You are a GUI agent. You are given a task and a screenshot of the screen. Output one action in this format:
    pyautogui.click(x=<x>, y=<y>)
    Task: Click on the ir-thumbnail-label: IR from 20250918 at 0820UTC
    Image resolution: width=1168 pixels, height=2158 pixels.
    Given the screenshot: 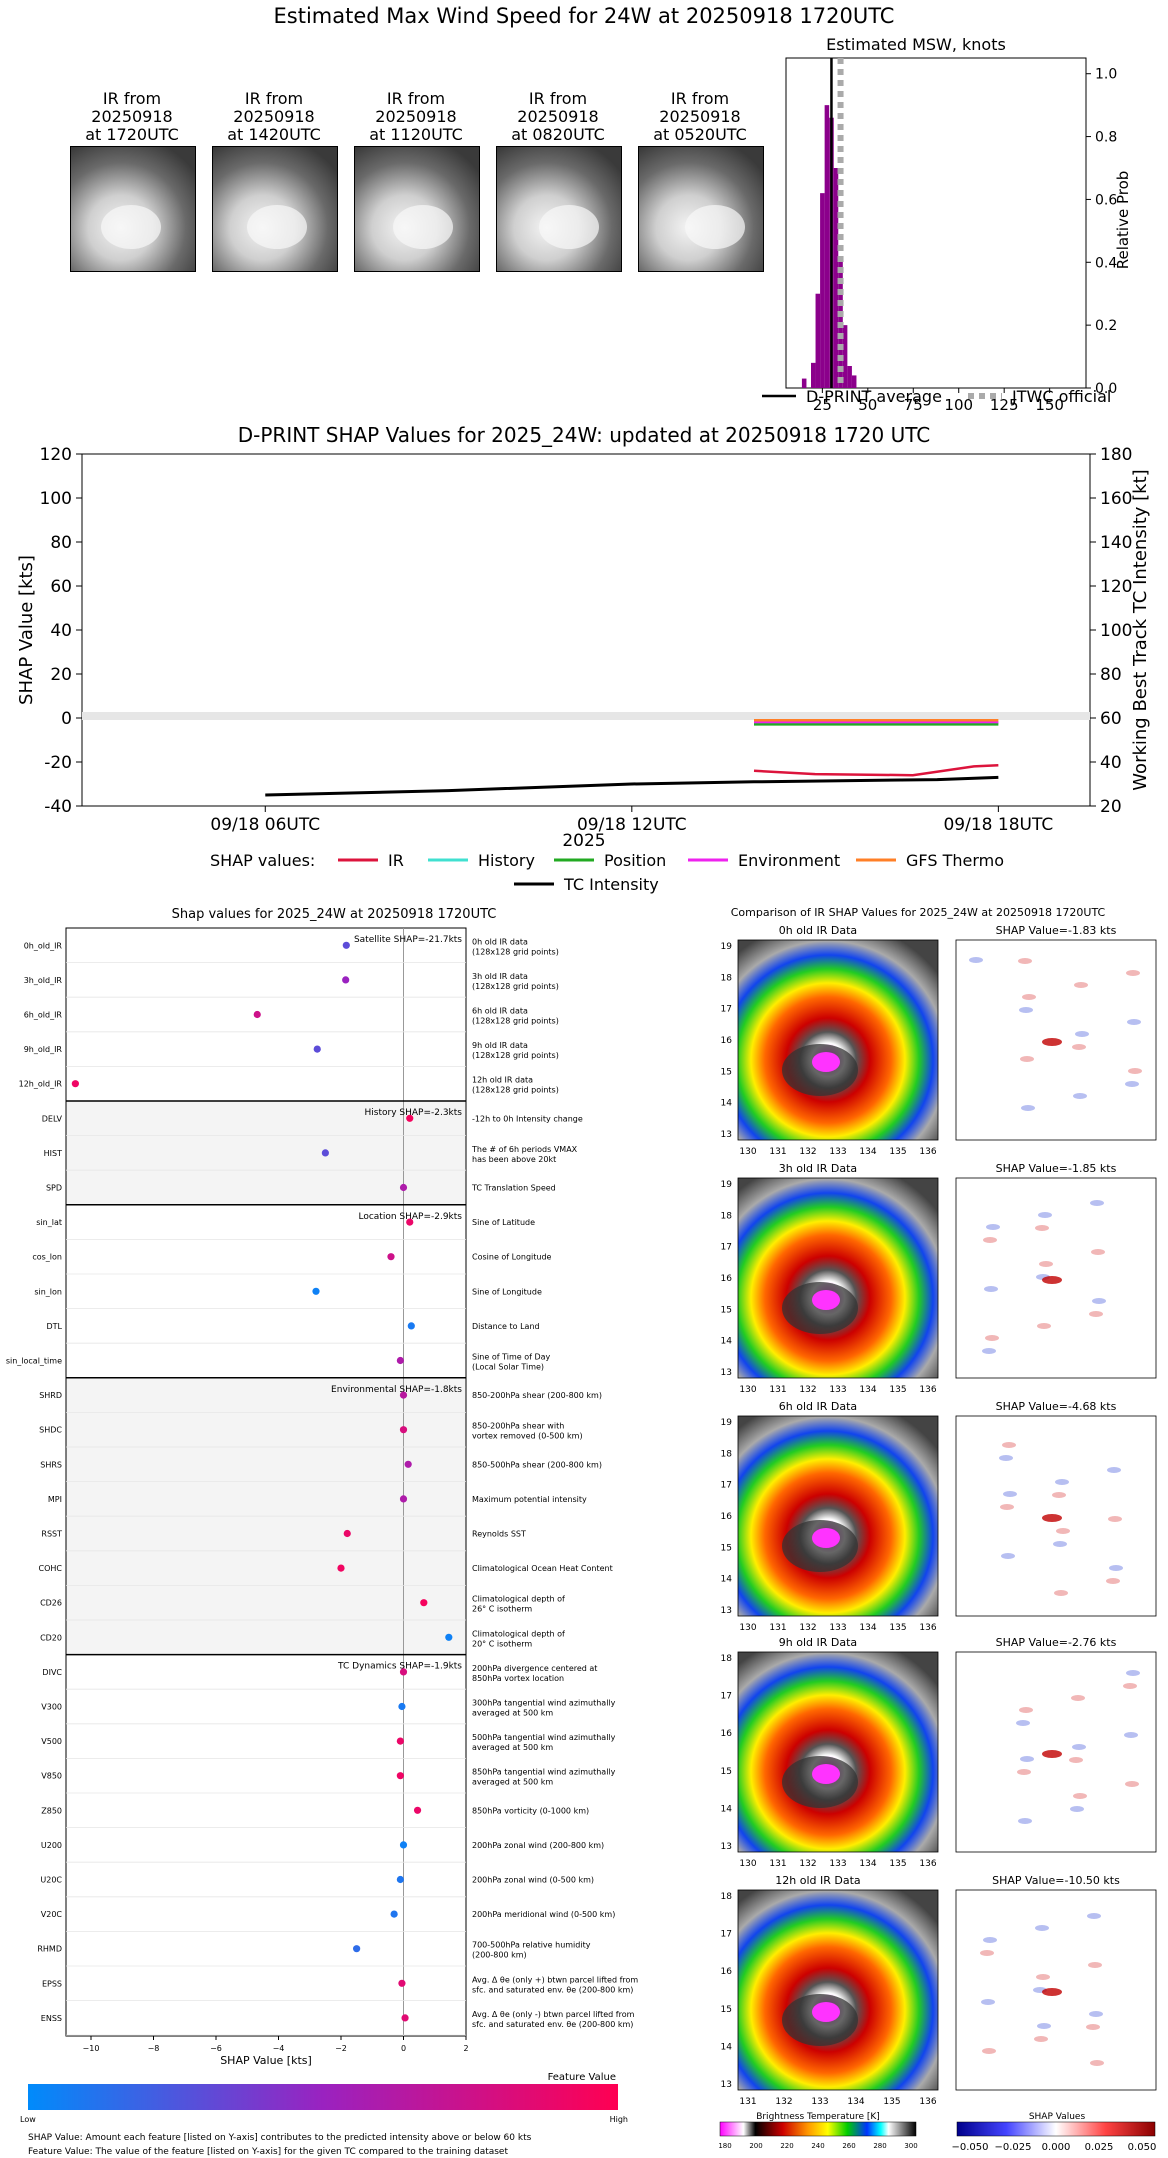 What is the action you would take?
    pyautogui.click(x=558, y=117)
    